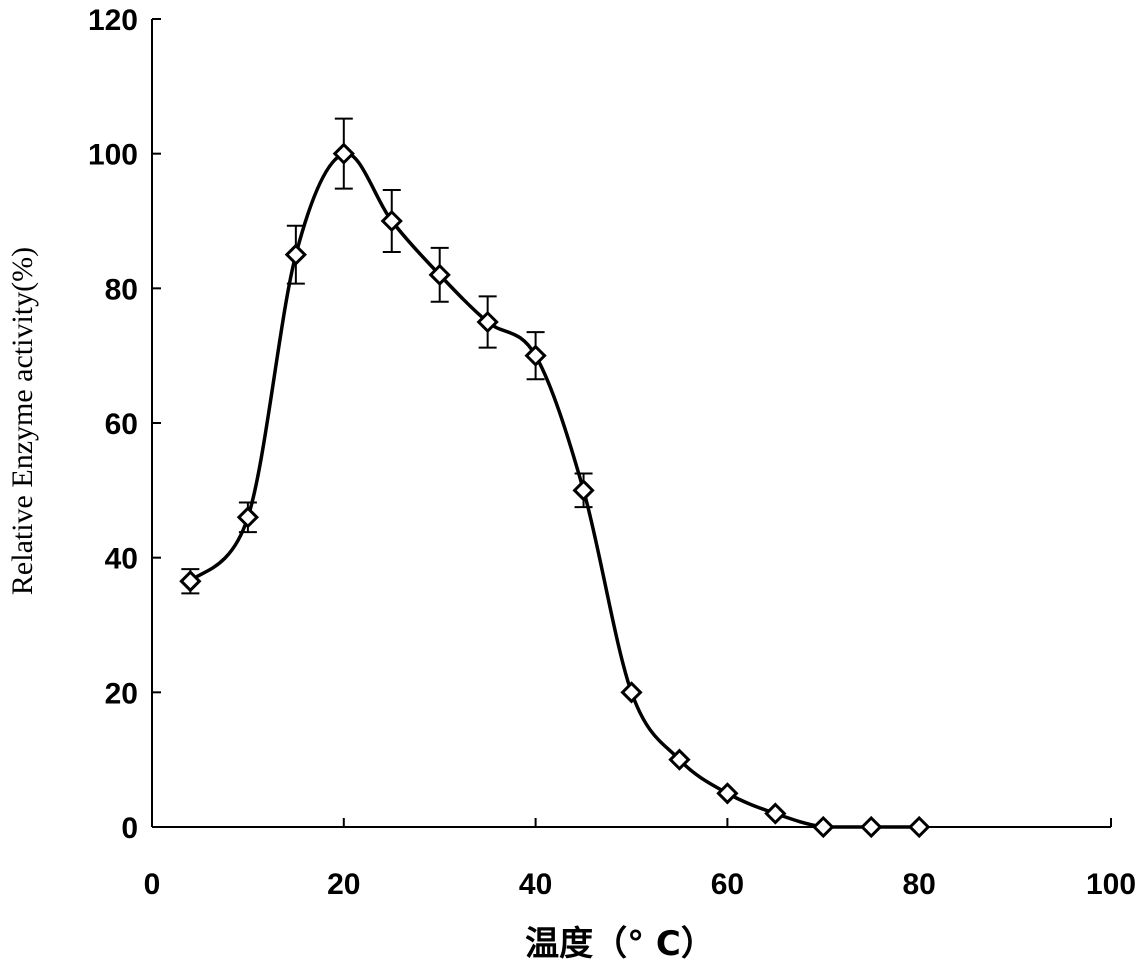 This screenshot has width=1144, height=965. I want to click on y-axis-ticks: 0 20 40 60 80 100 120, so click(124, 424).